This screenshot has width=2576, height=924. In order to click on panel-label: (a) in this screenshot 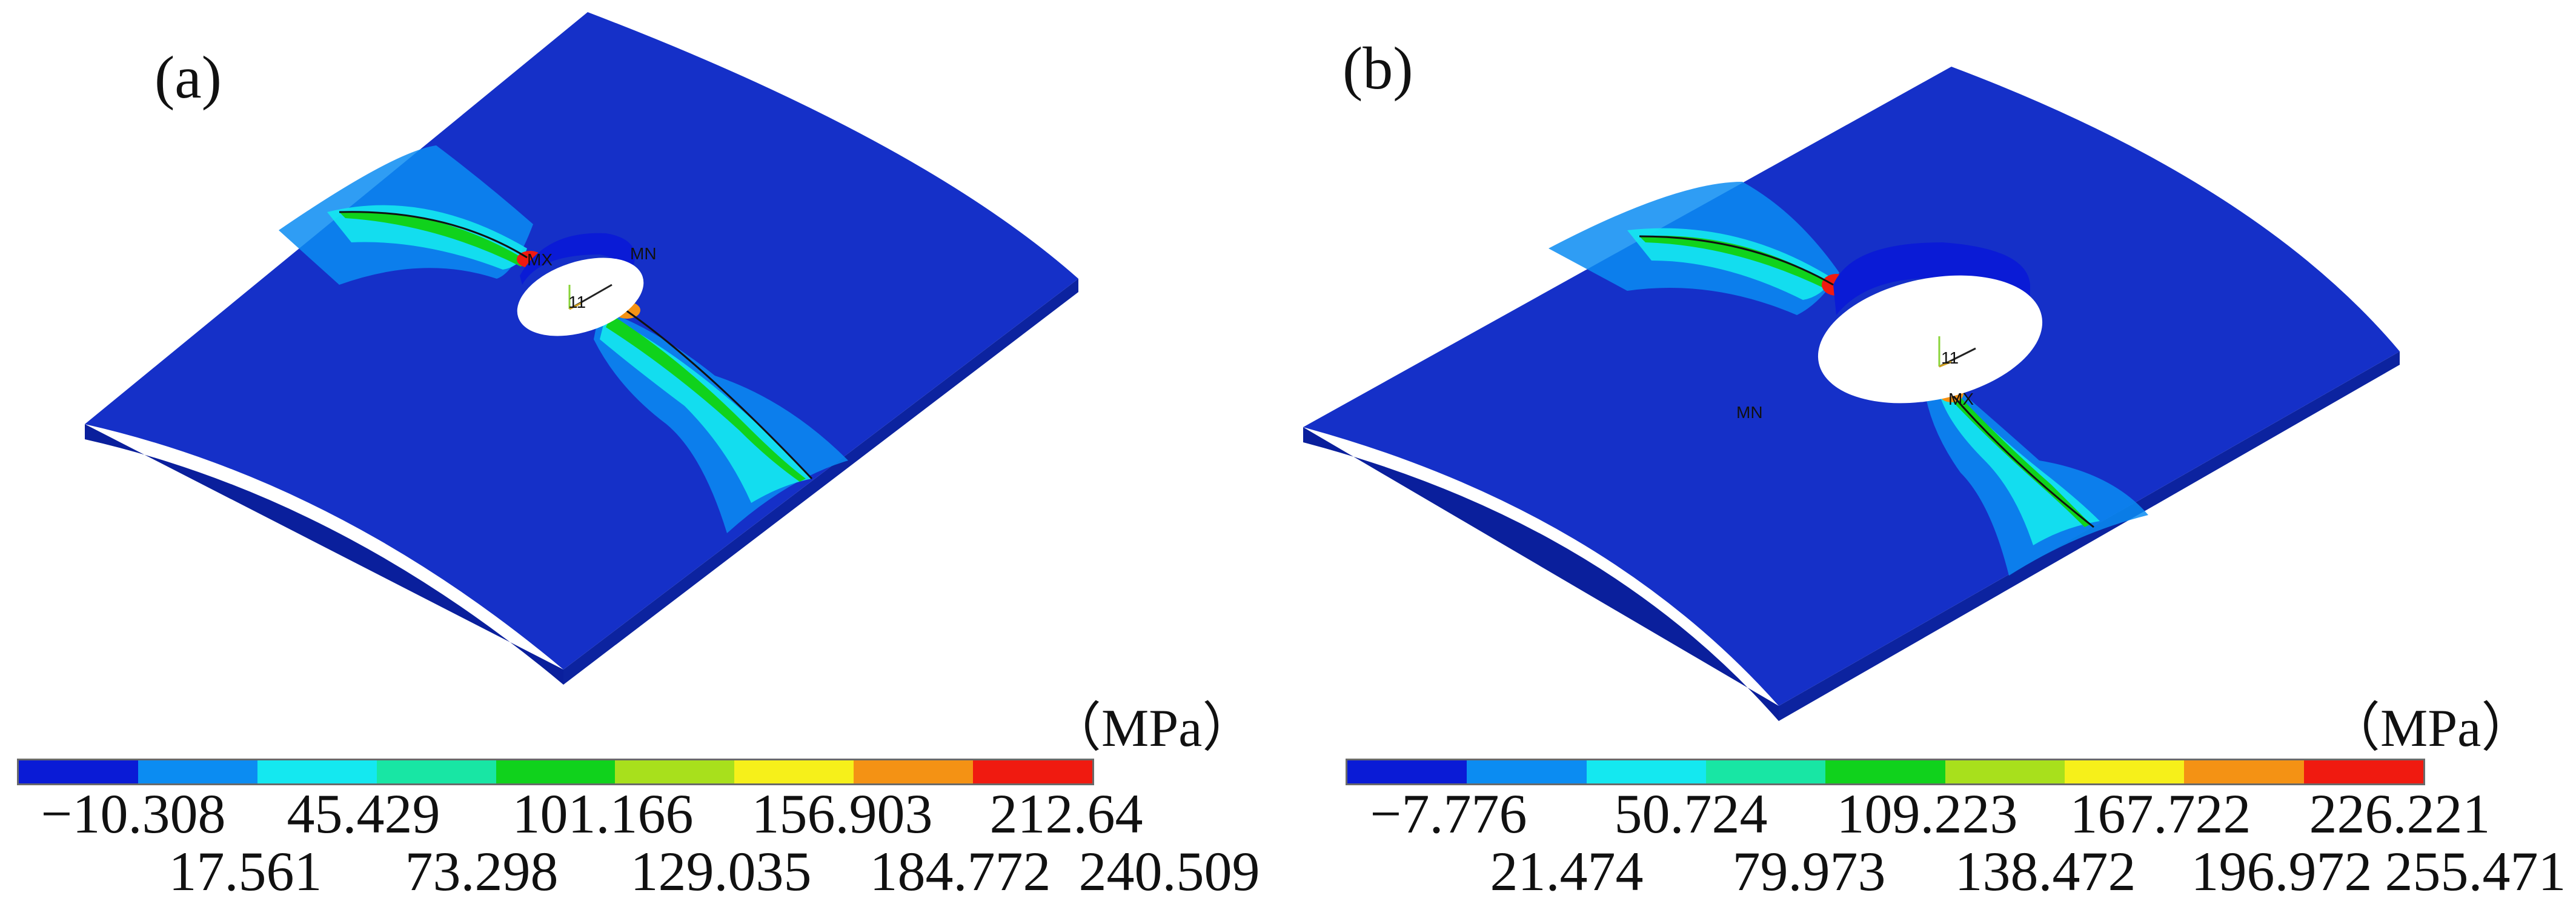, I will do `click(188, 77)`.